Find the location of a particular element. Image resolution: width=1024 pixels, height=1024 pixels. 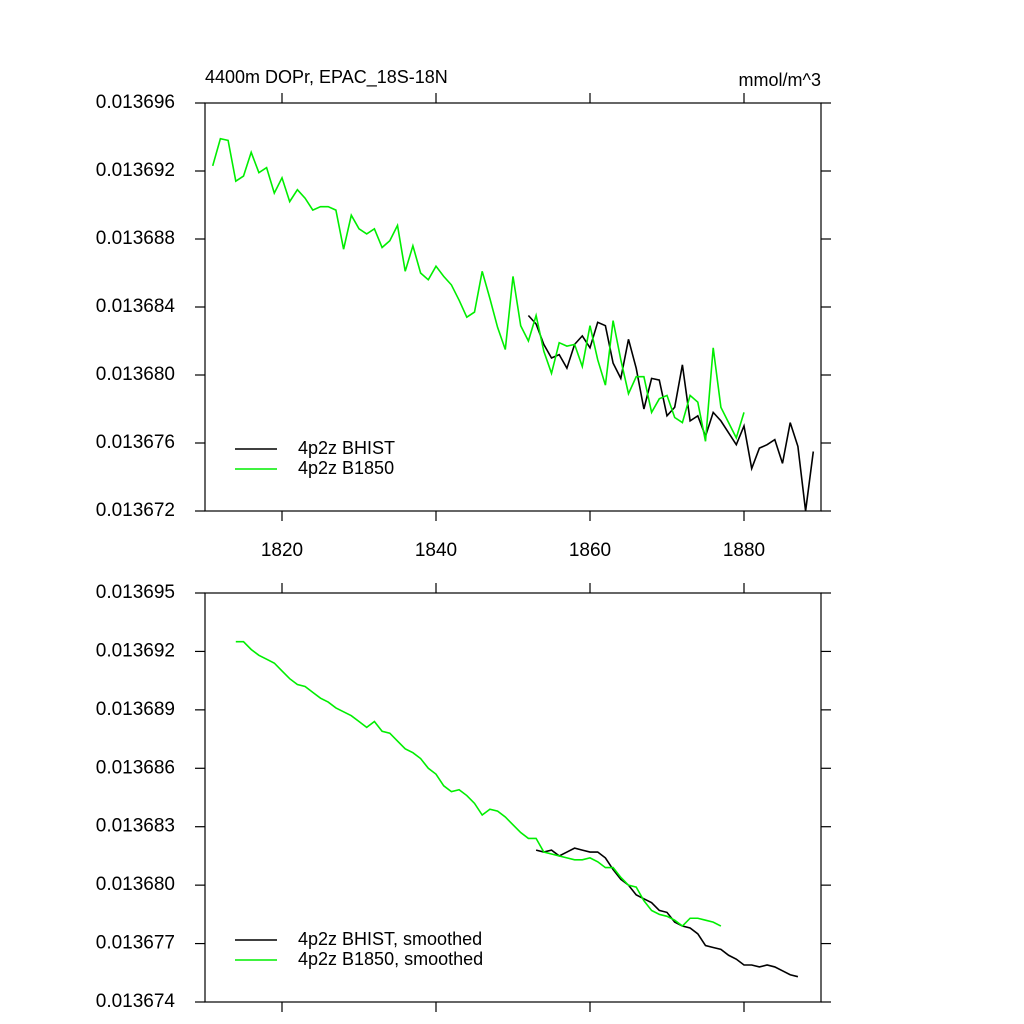

y-tick-label: 0.013672 is located at coordinates (135, 510).